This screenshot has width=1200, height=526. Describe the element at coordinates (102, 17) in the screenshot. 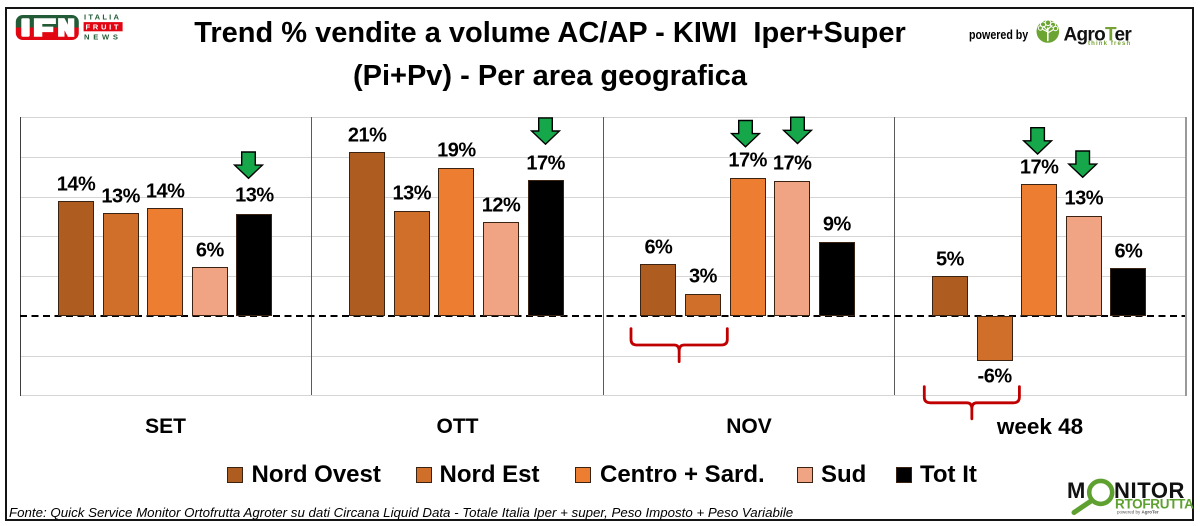

I see `svg-text: ITALIA` at that location.